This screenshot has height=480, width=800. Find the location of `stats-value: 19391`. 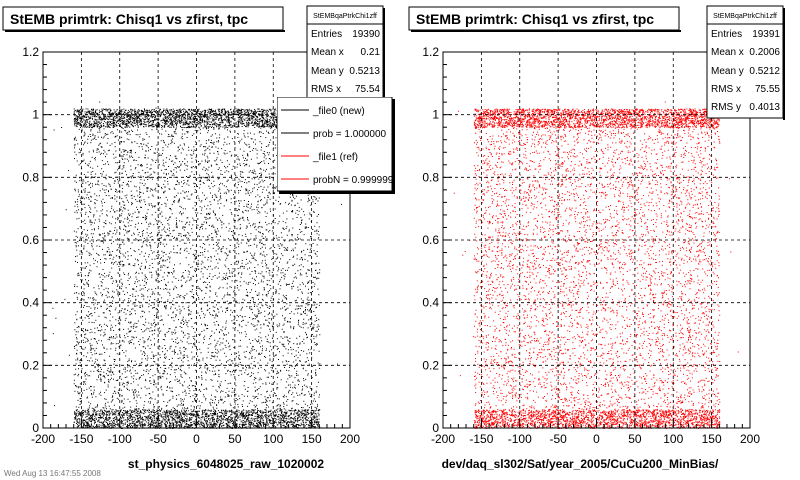

stats-value: 19391 is located at coordinates (766, 34).